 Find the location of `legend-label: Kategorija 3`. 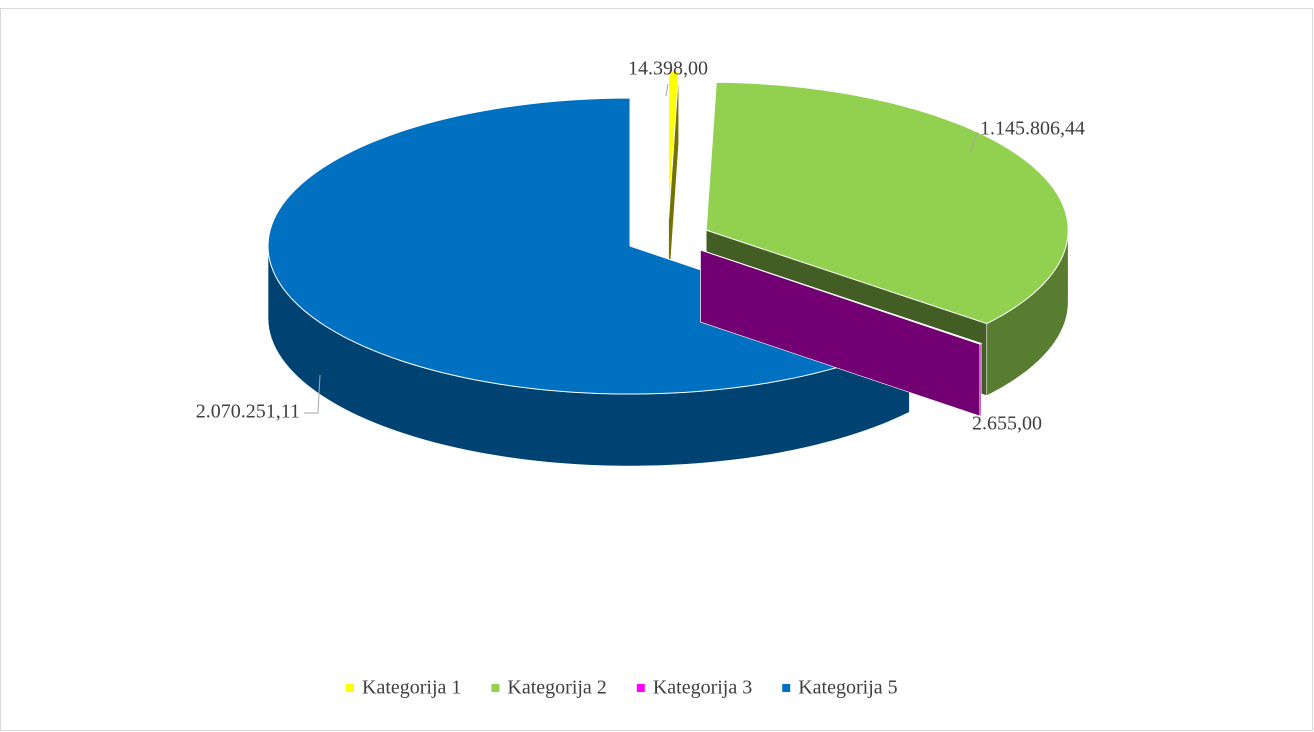

legend-label: Kategorija 3 is located at coordinates (702, 688).